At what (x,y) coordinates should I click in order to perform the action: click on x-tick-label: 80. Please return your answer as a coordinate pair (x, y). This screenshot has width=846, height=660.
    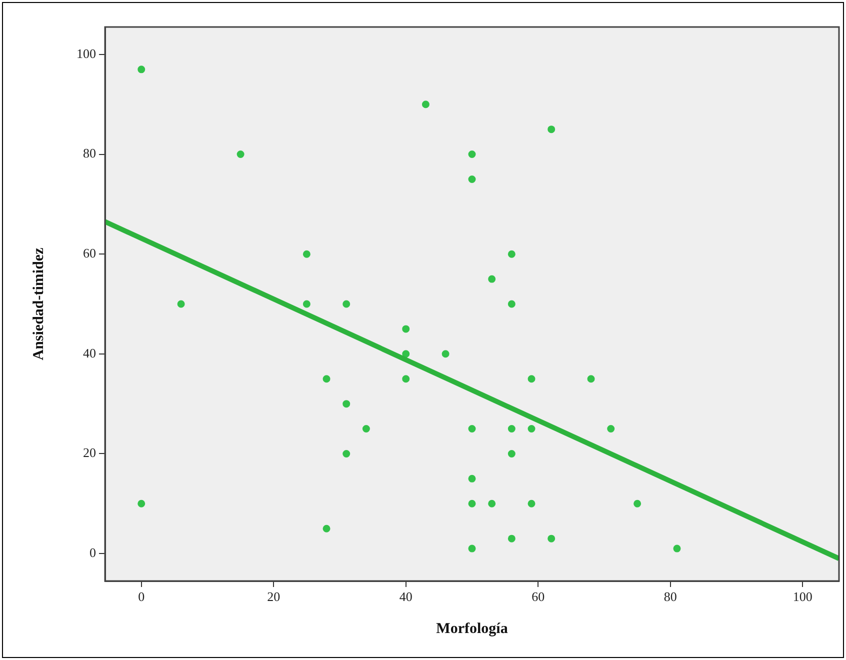
    Looking at the image, I should click on (670, 596).